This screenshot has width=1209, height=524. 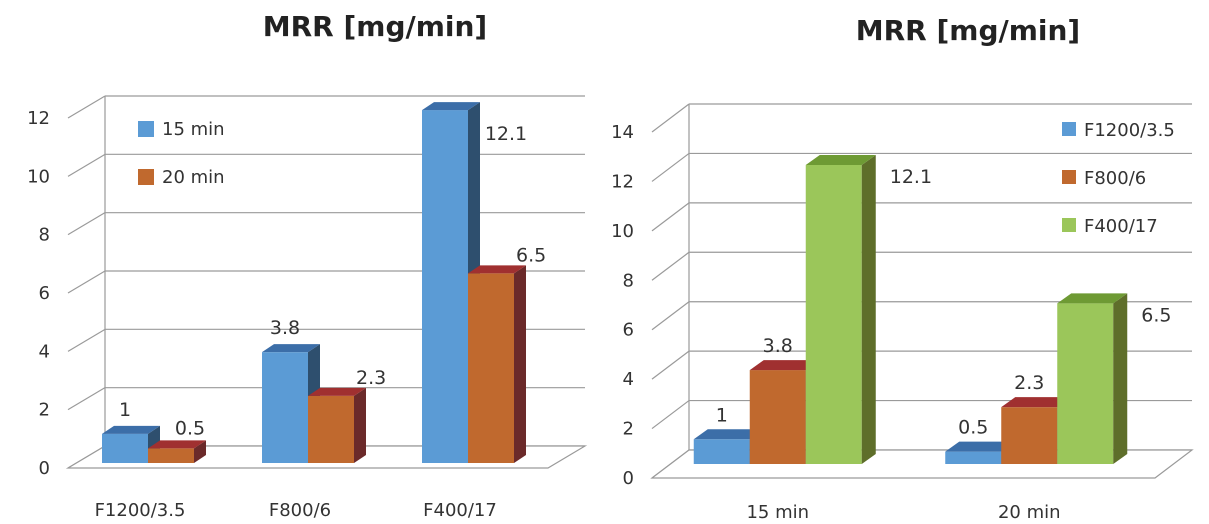 I want to click on x-category-label: 15 min, so click(x=777, y=512).